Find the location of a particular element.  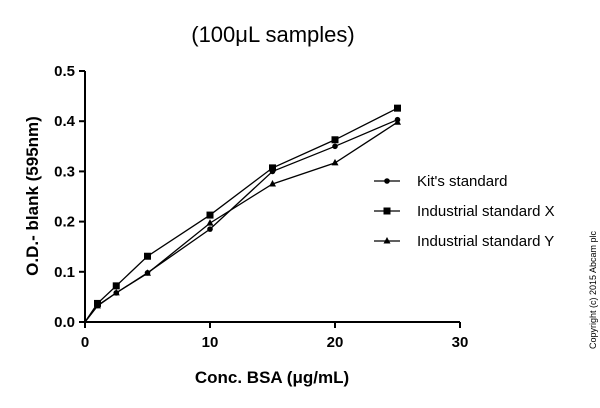

x-tick-label: 10 is located at coordinates (210, 342).